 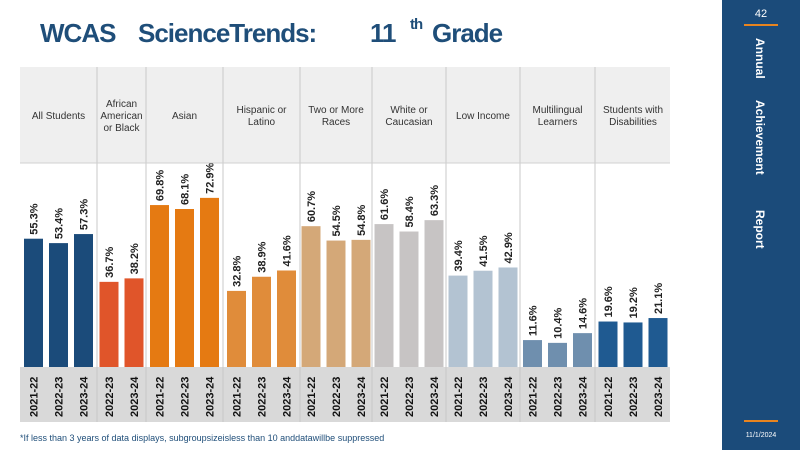 What do you see at coordinates (557, 116) in the screenshot?
I see `category-label: Multilingual Learners` at bounding box center [557, 116].